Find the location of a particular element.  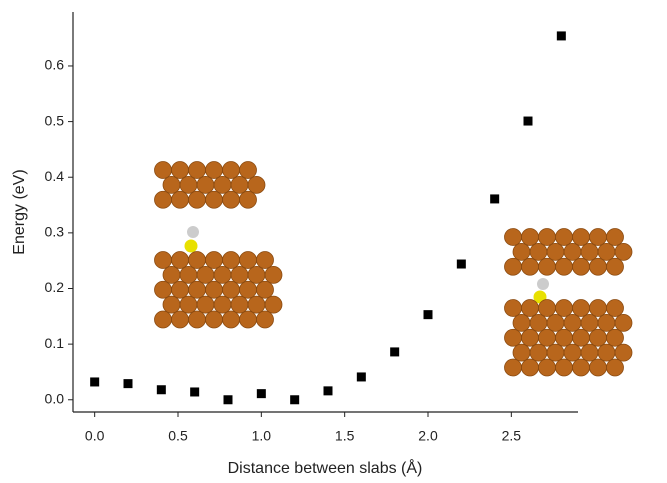

x-axis-title: Distance between slabs (Å) is located at coordinates (325, 467).